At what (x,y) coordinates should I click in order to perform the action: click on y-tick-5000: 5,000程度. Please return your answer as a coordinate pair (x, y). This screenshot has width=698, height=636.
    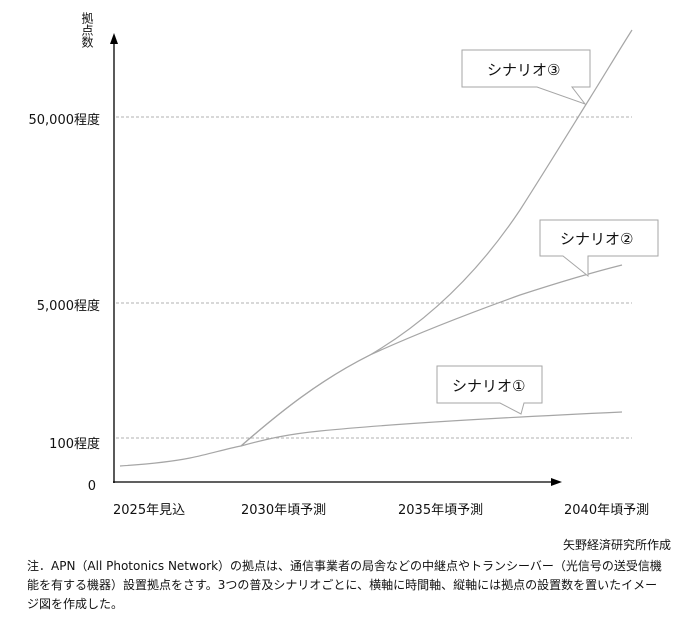
    Looking at the image, I should click on (68, 306).